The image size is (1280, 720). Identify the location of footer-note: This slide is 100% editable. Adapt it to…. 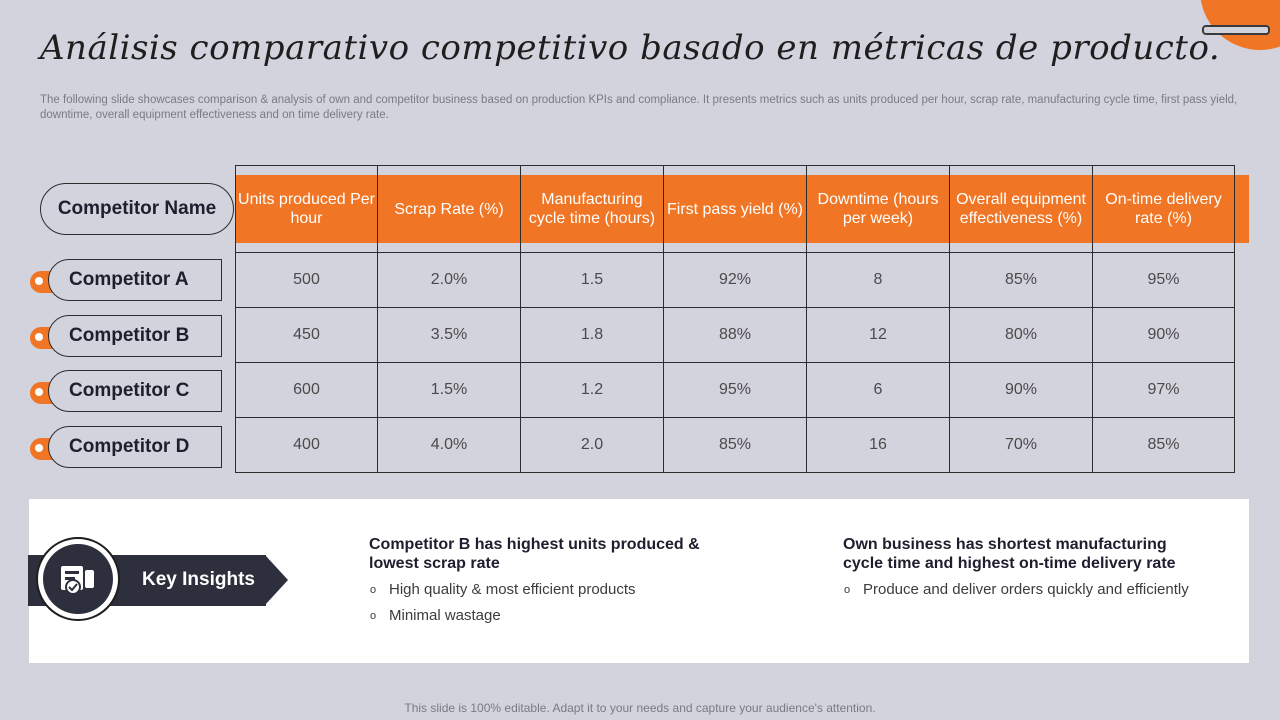
(640, 708).